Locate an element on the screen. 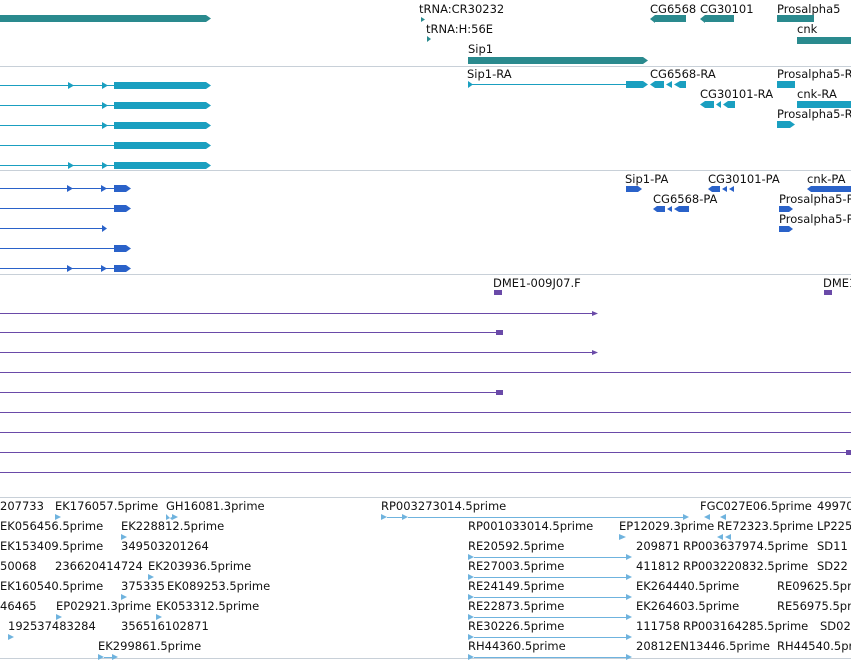 This screenshot has height=662, width=851. transcript-label-cg6568-ra: CG6568-RA is located at coordinates (683, 74).